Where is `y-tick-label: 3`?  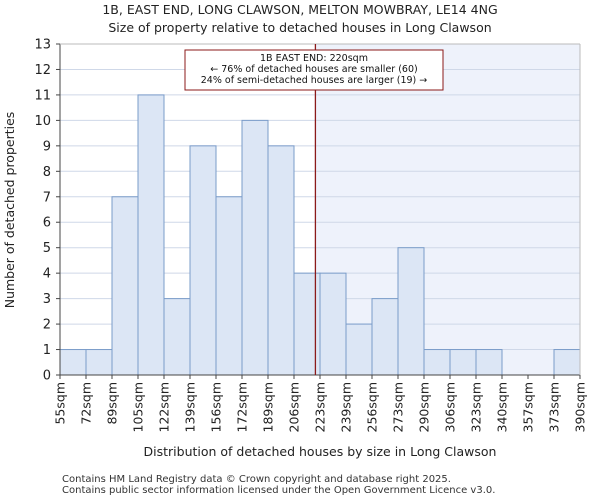
y-tick-label: 3 is located at coordinates (47, 299).